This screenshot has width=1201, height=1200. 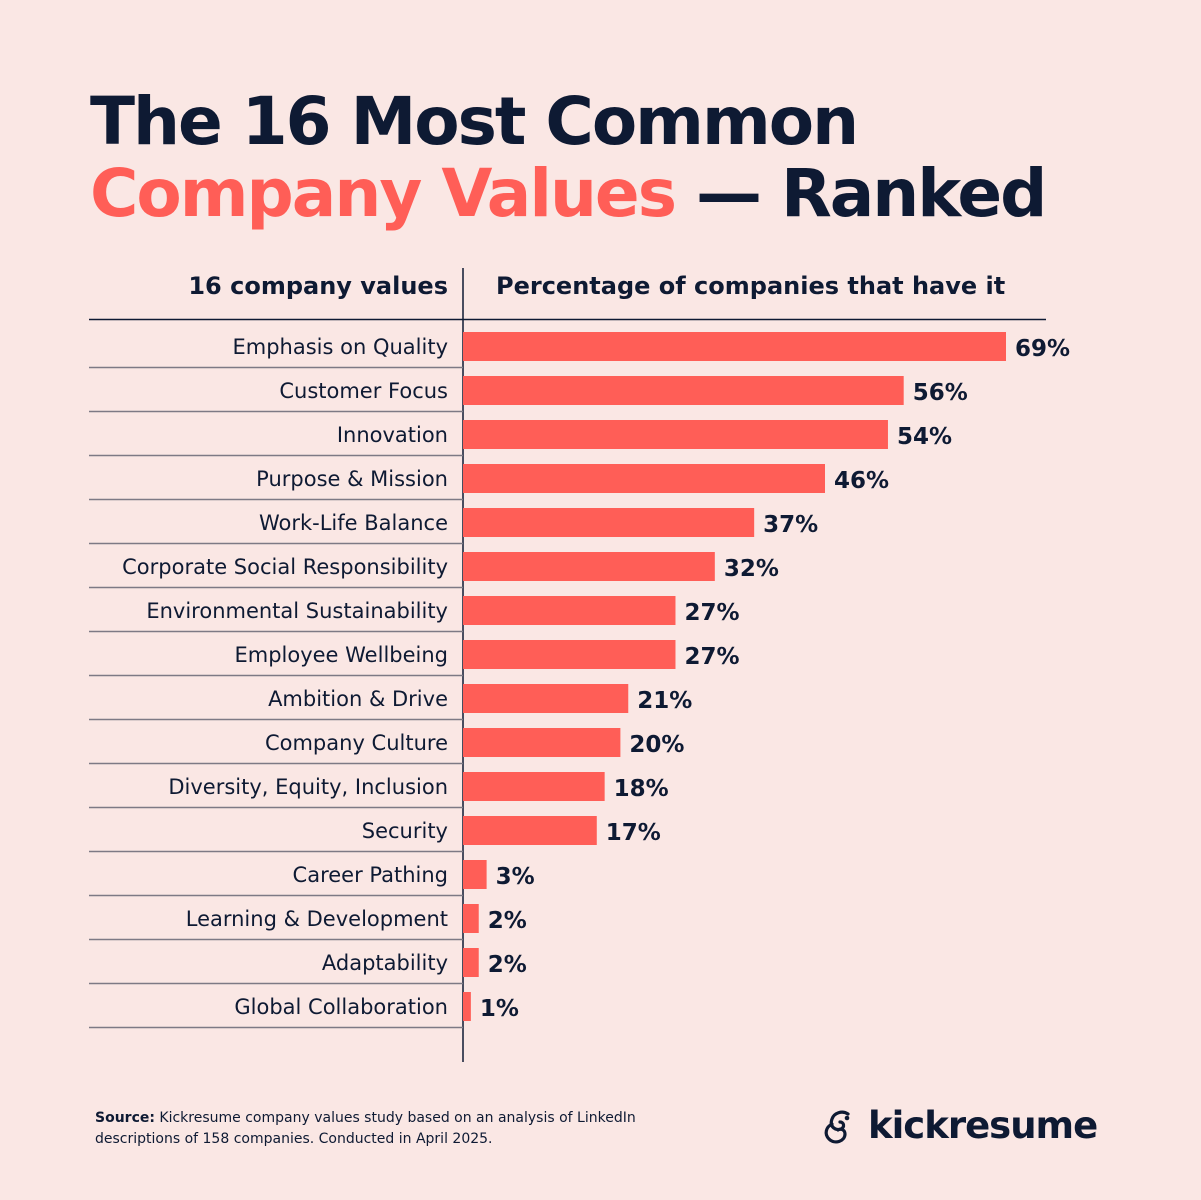 What do you see at coordinates (837, 1126) in the screenshot?
I see `chameleon-icon` at bounding box center [837, 1126].